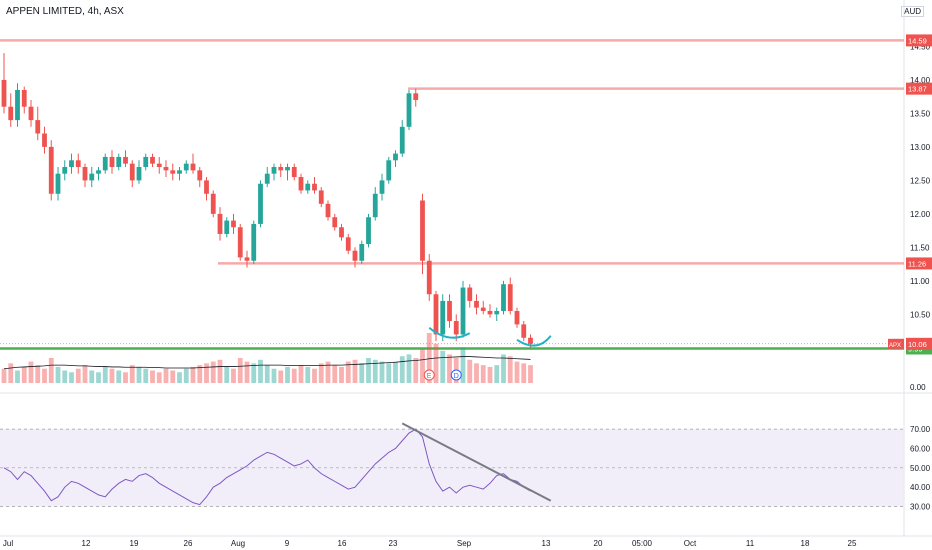 This screenshot has height=550, width=932. Describe the element at coordinates (920, 487) in the screenshot. I see `rsi-tick-label: 40.00` at that location.